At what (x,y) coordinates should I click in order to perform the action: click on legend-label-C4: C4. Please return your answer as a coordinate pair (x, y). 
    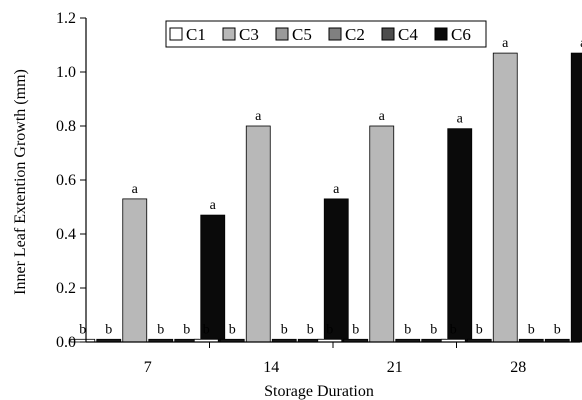
    Looking at the image, I should click on (408, 34).